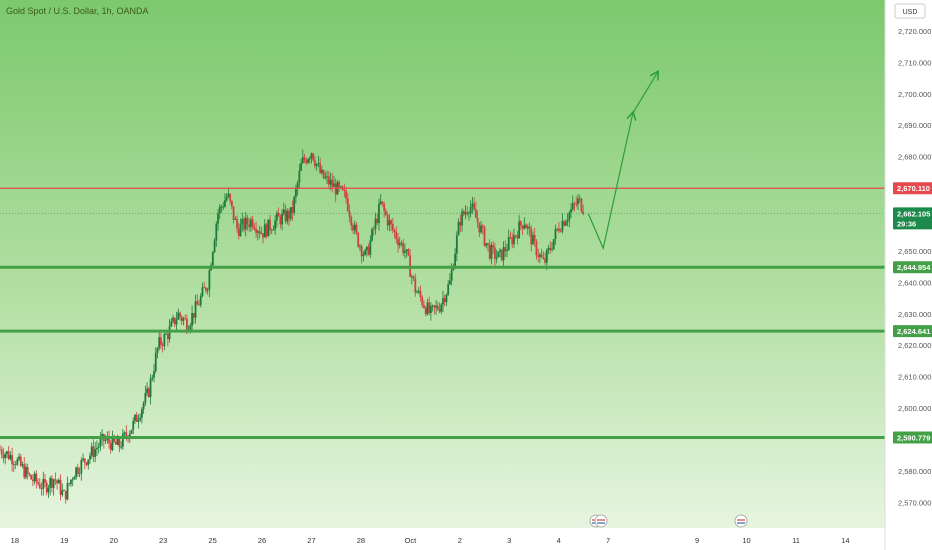 This screenshot has width=932, height=550. What do you see at coordinates (645, 93) in the screenshot?
I see `projection-arrow-up` at bounding box center [645, 93].